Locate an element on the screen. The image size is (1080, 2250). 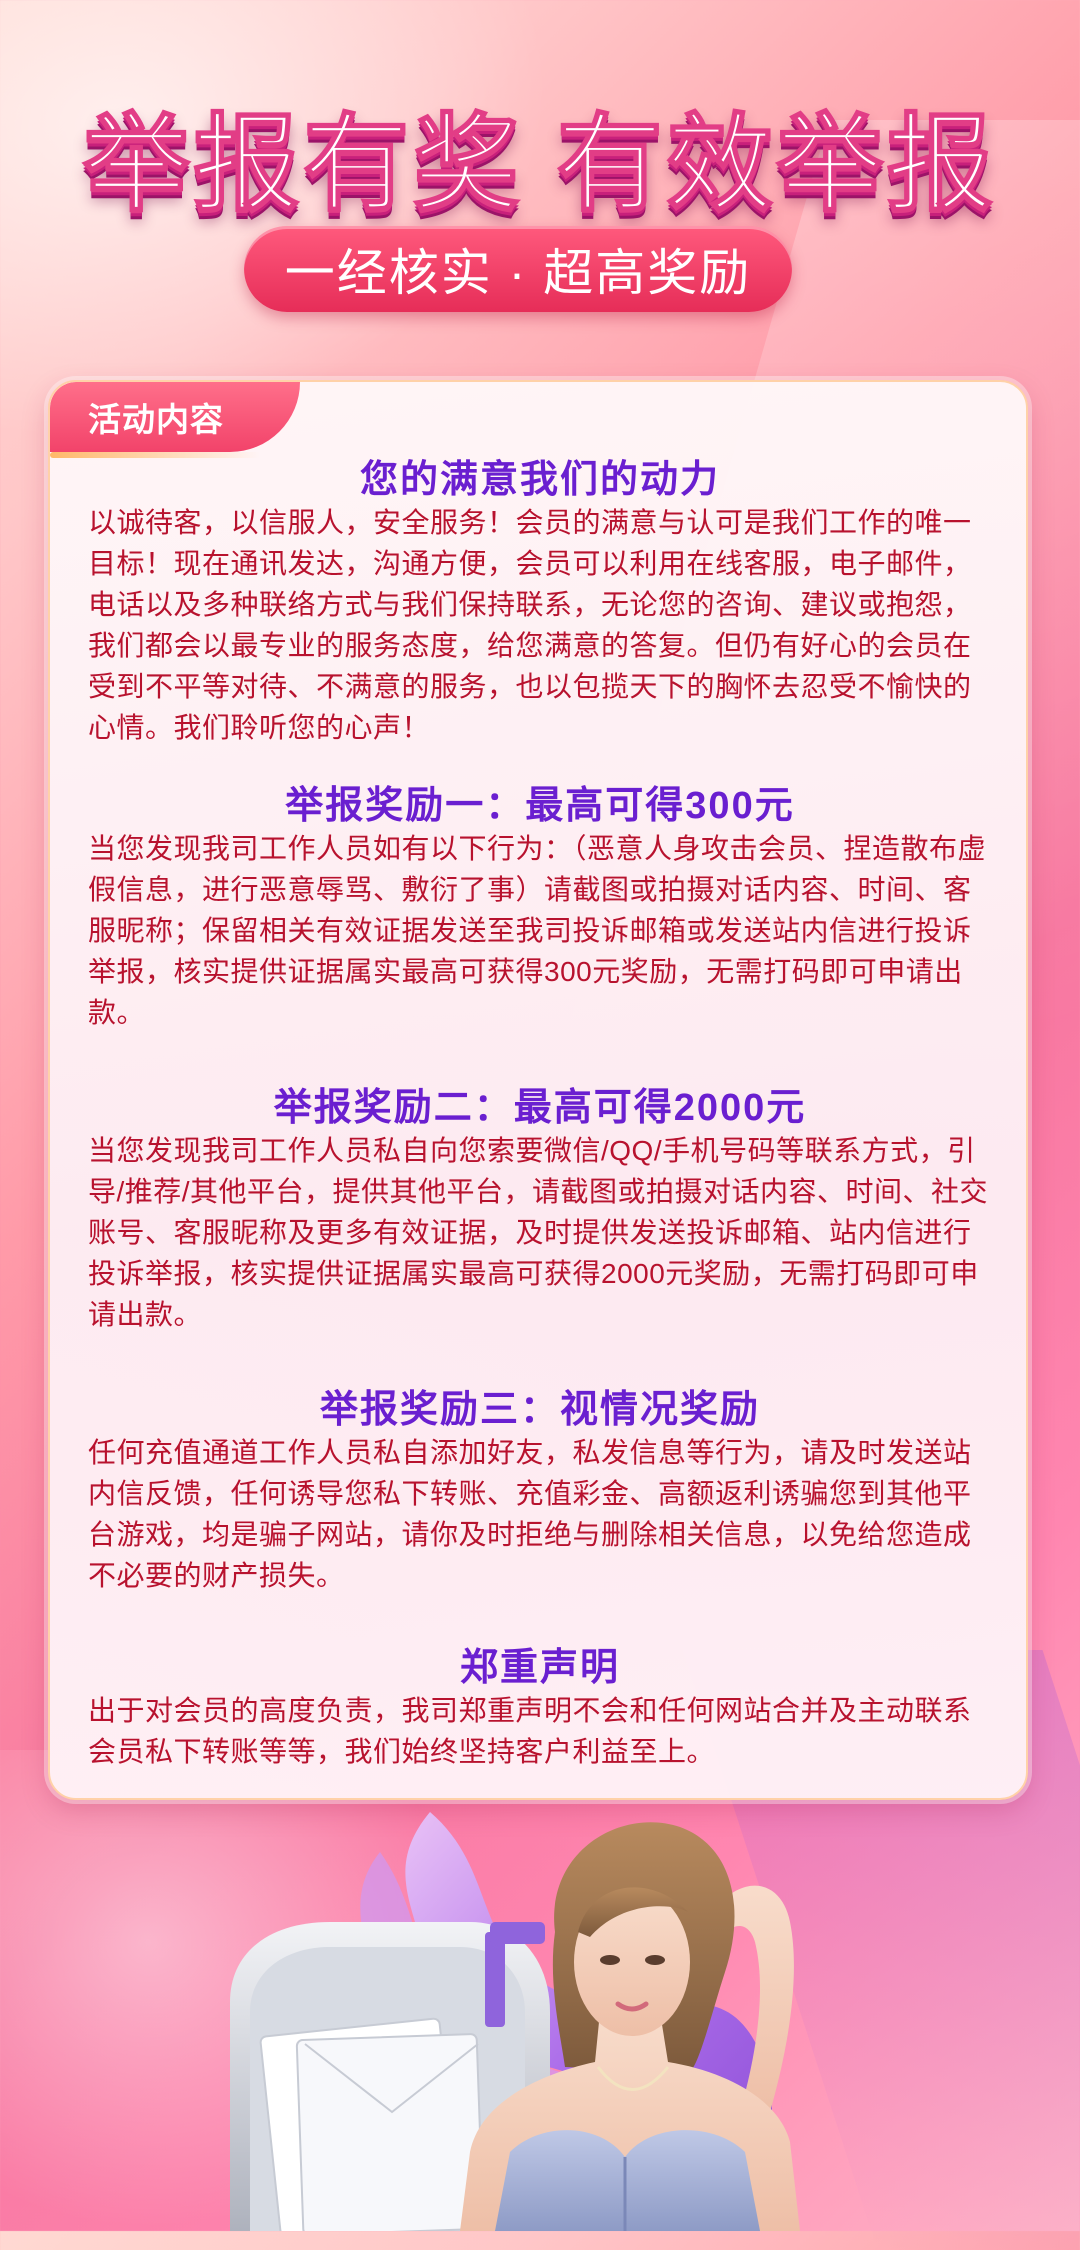
page-title: 举报有奖 有效举报 is located at coordinates (539, 165).